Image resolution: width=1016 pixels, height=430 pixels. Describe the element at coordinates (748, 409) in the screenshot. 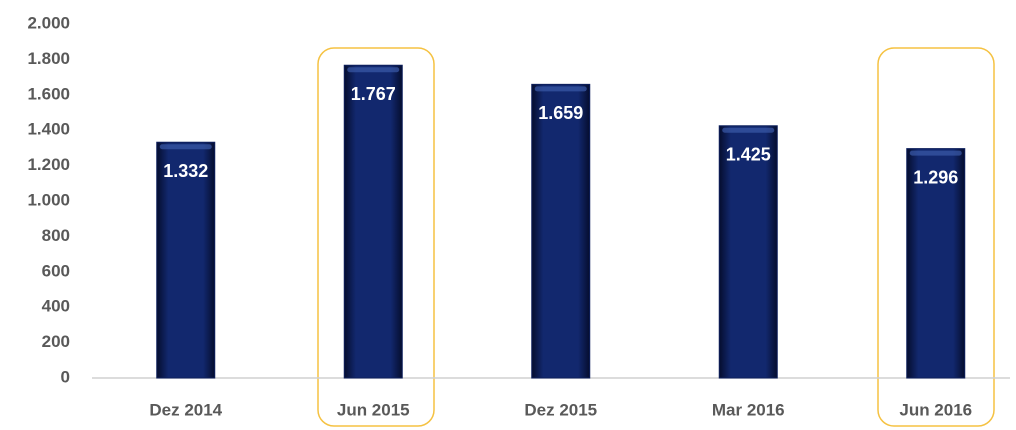

I see `x-tick-label: Mar 2016` at that location.